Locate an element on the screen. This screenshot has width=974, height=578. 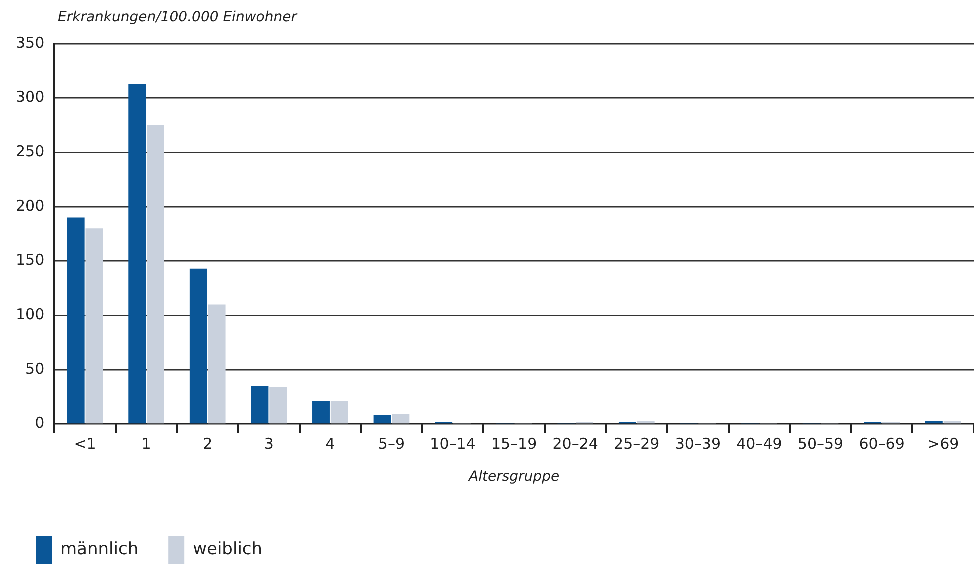
y-axis-title: Erkrankungen/100.000 Einwohner is located at coordinates (178, 18).